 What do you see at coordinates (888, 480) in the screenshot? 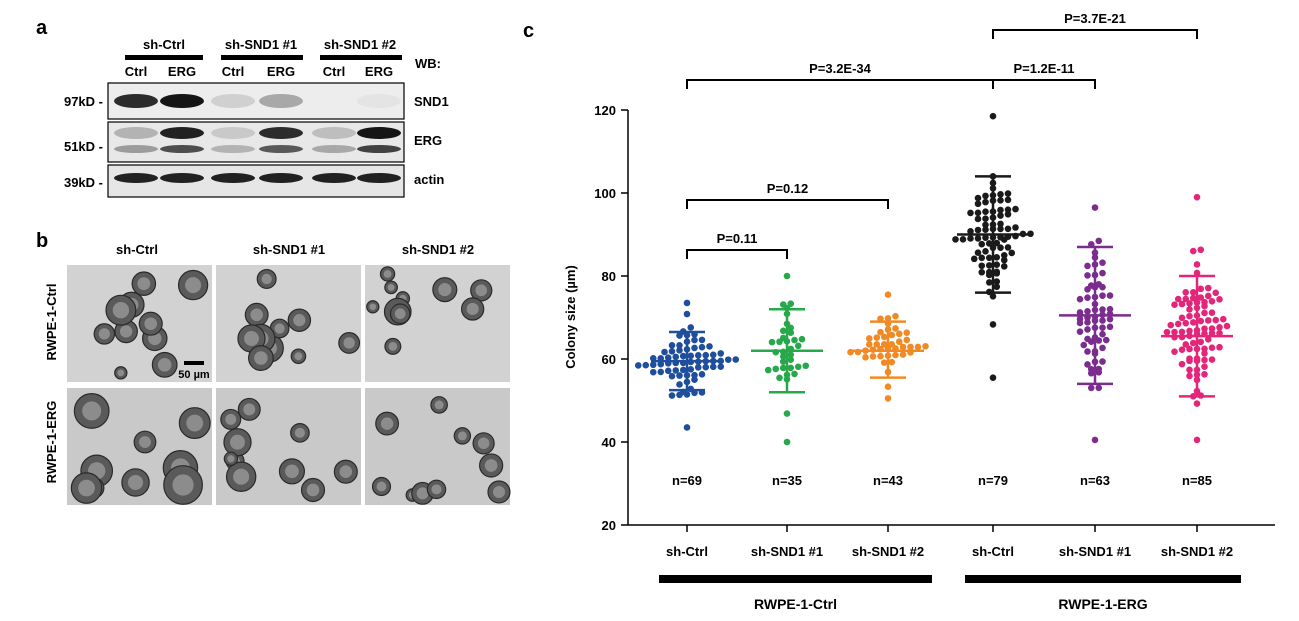
I see `n-label: n=43` at bounding box center [888, 480].